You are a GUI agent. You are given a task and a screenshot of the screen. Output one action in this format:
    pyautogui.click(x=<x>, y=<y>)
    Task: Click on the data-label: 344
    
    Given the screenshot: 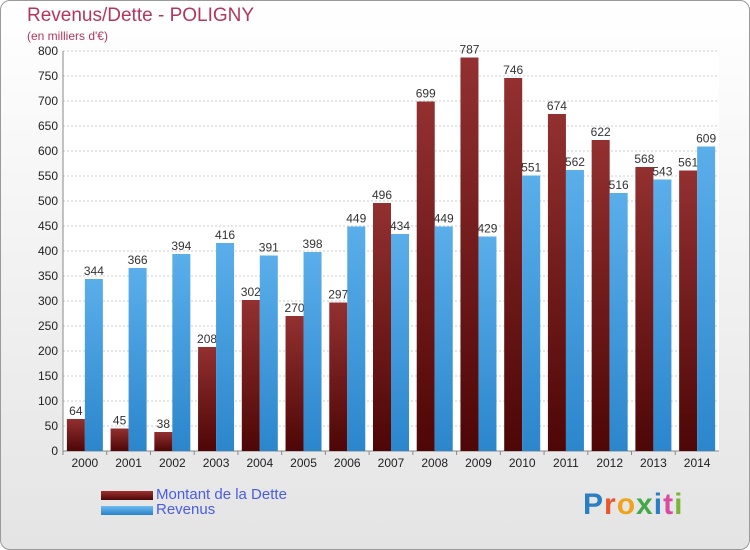 What is the action you would take?
    pyautogui.click(x=94, y=271)
    